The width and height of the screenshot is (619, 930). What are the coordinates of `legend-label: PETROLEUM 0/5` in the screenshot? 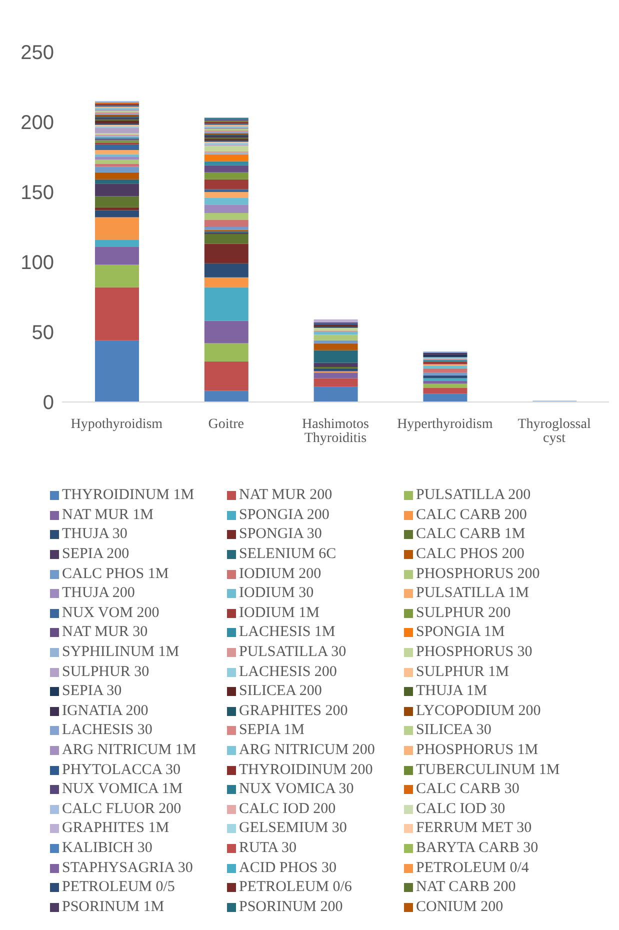 It's located at (118, 887).